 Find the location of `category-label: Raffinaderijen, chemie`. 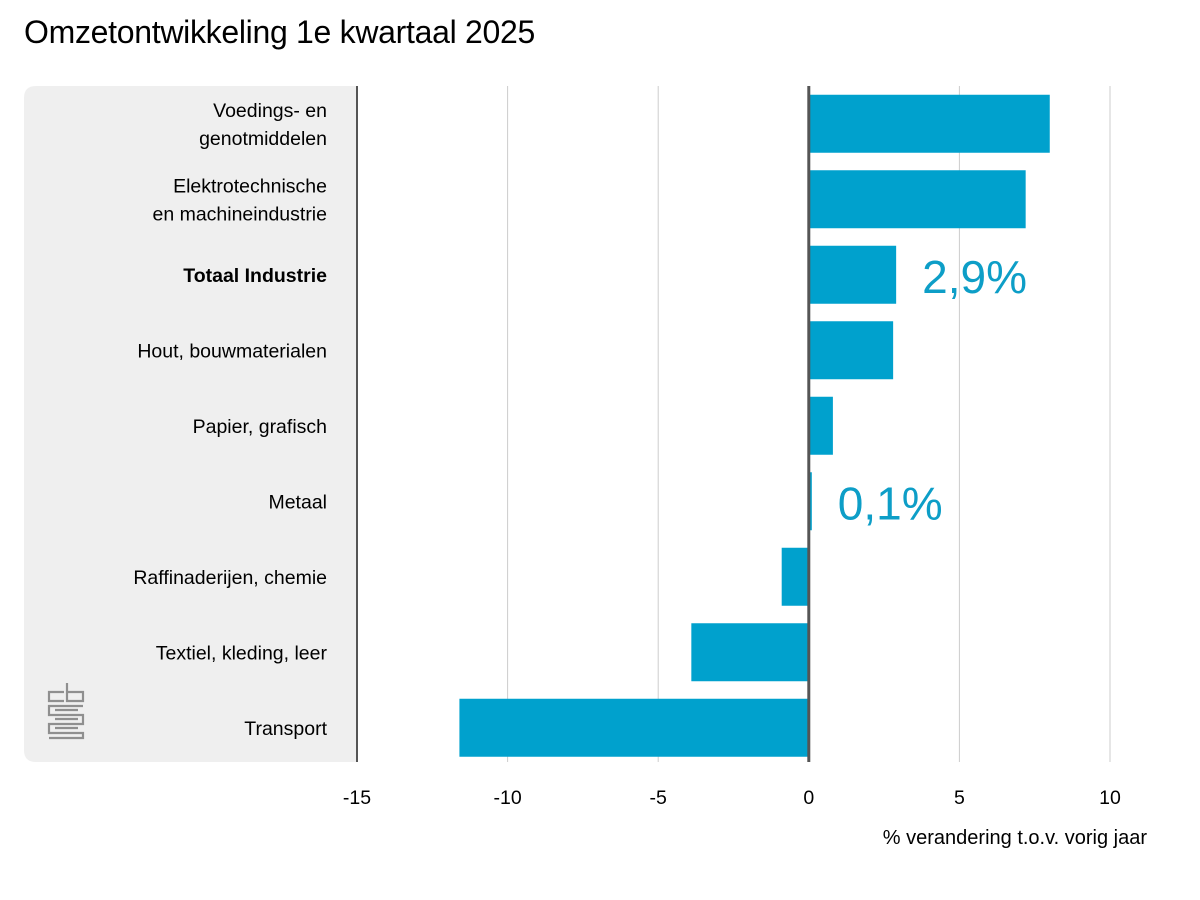

category-label: Raffinaderijen, chemie is located at coordinates (230, 578).